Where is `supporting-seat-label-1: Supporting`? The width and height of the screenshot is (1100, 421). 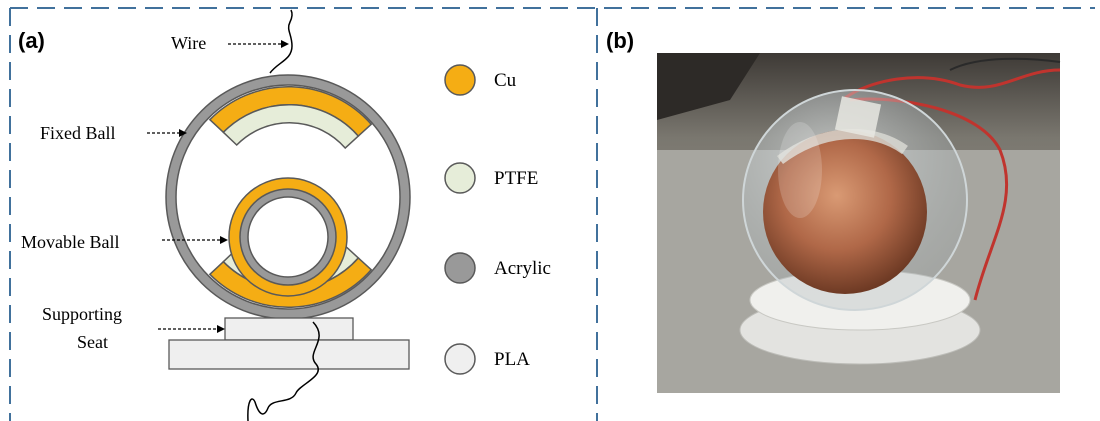 supporting-seat-label-1: Supporting is located at coordinates (82, 314).